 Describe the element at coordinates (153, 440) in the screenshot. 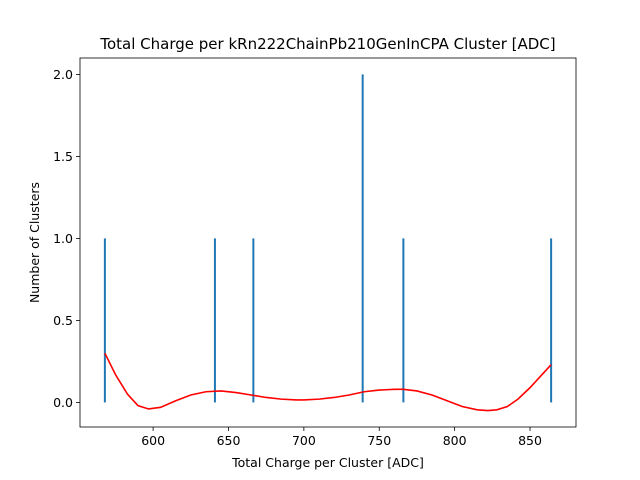

I see `x-tick-label: 600` at that location.